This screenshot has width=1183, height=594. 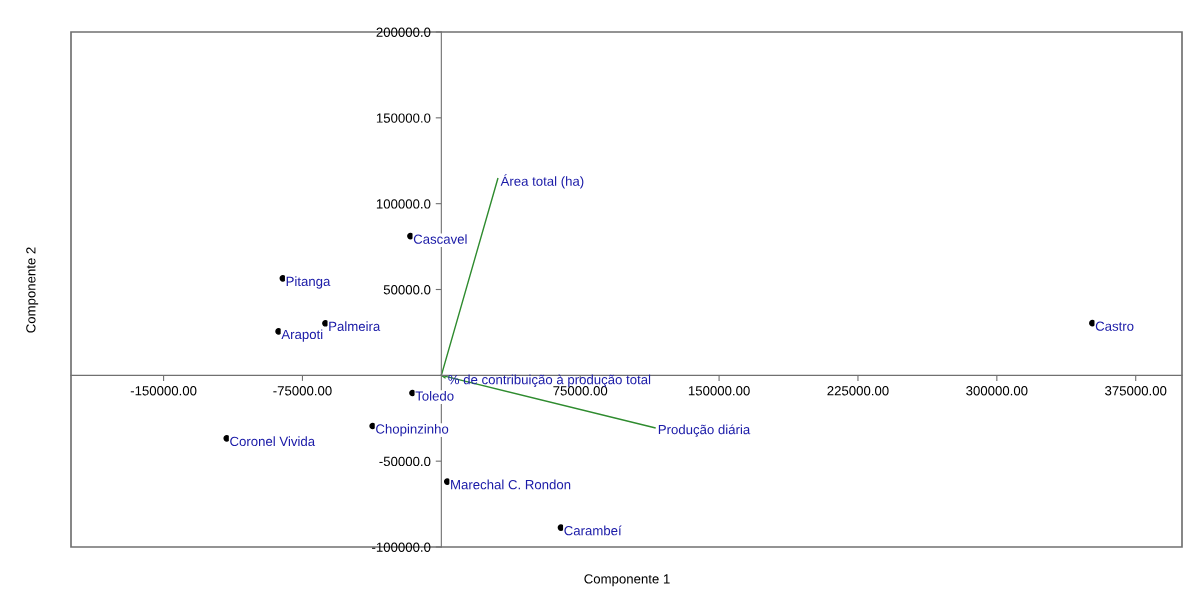 I want to click on annotation: Carambeí, so click(x=593, y=530).